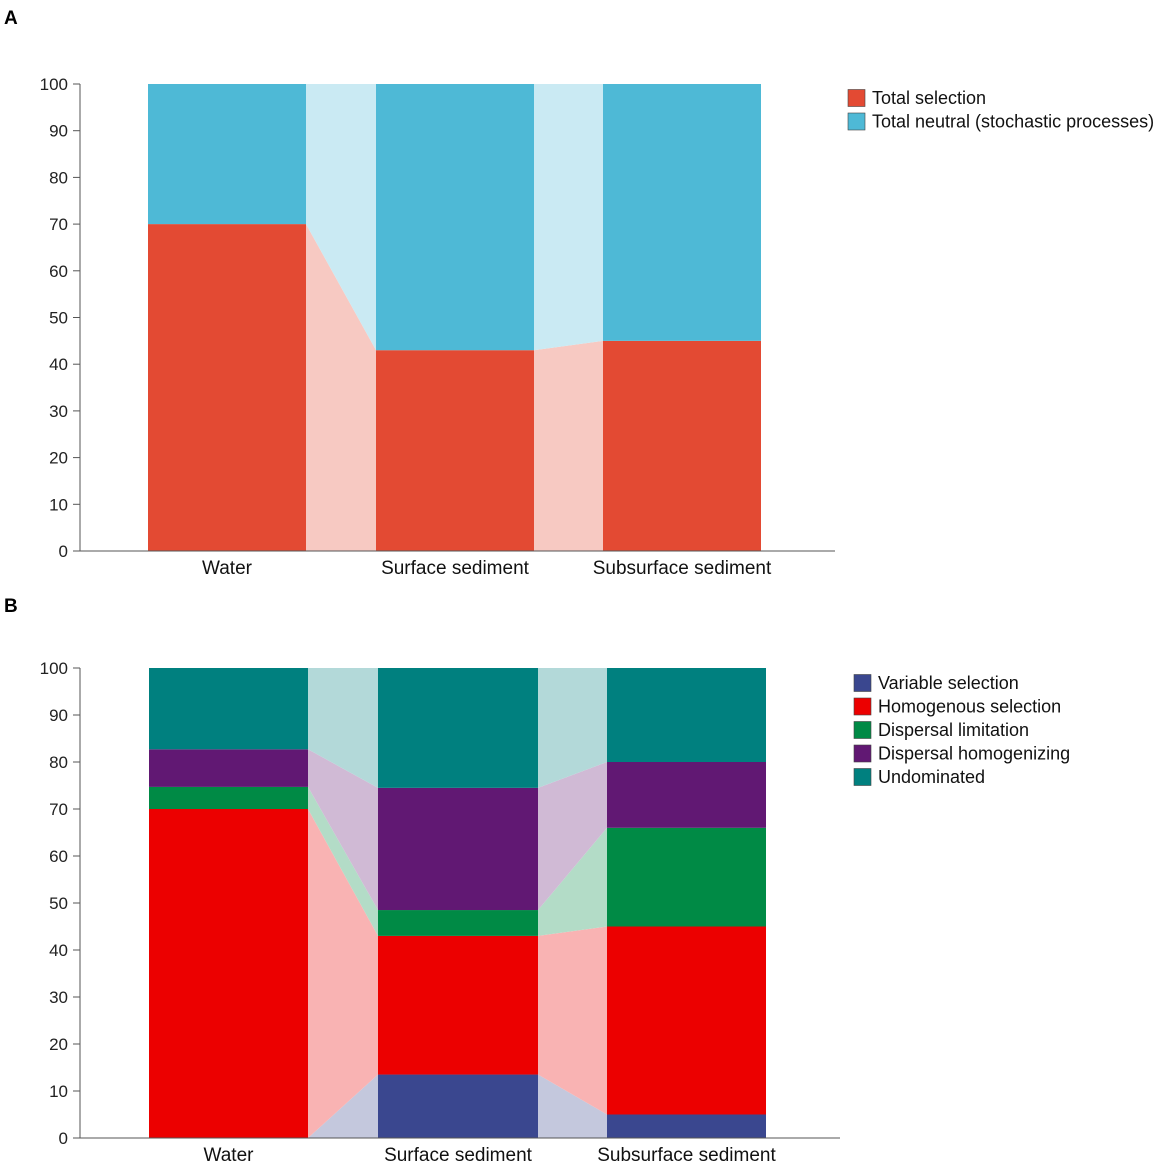 This screenshot has height=1165, width=1170. I want to click on legend-label: Variable selection, so click(948, 683).